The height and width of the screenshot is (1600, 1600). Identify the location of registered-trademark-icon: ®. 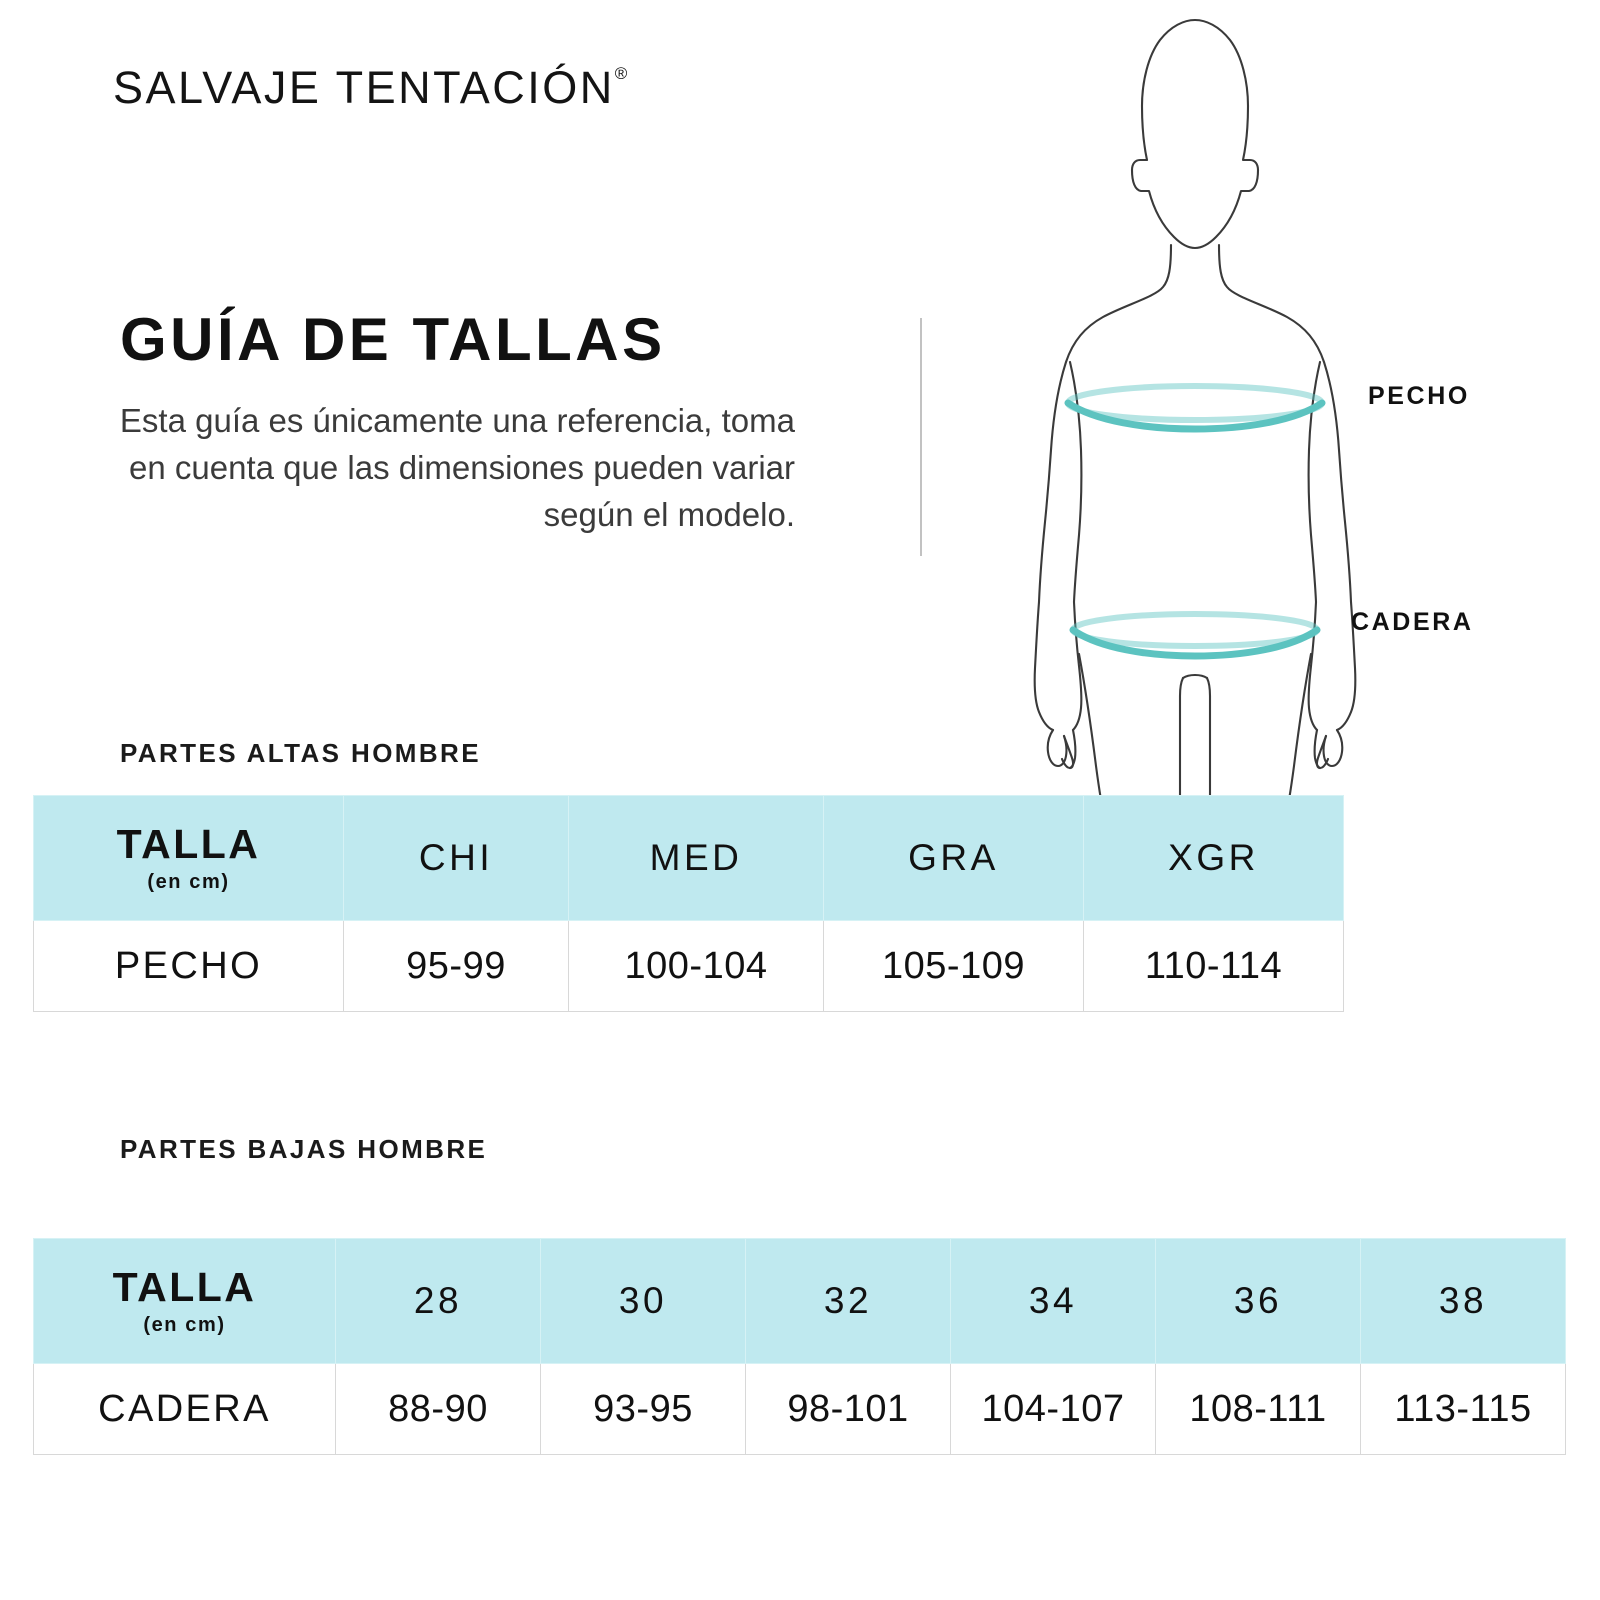
(621, 73).